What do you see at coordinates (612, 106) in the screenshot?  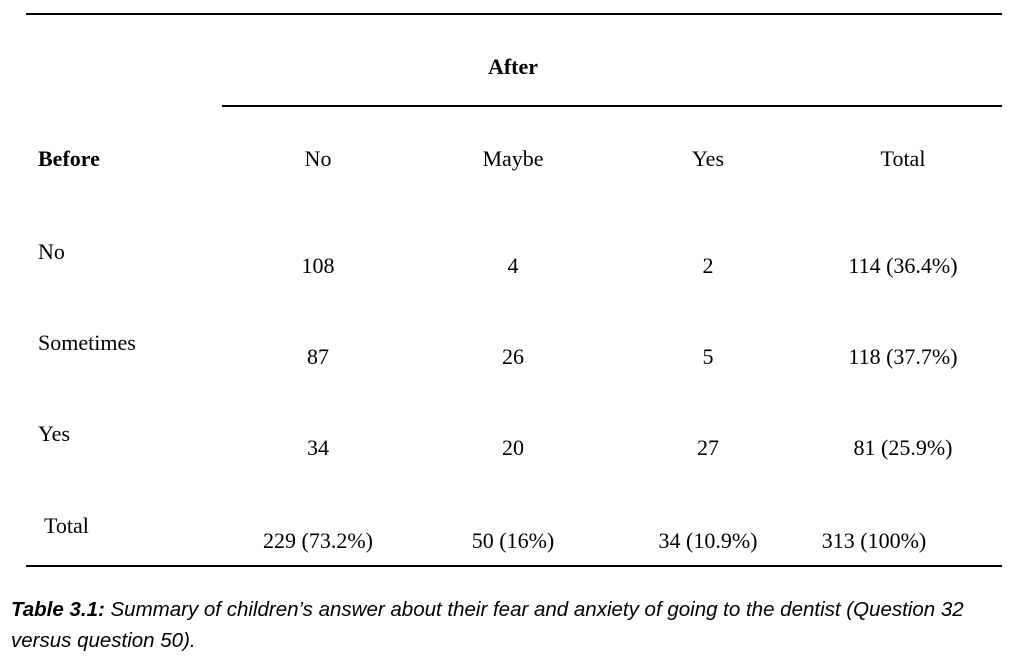 I see `after-rule` at bounding box center [612, 106].